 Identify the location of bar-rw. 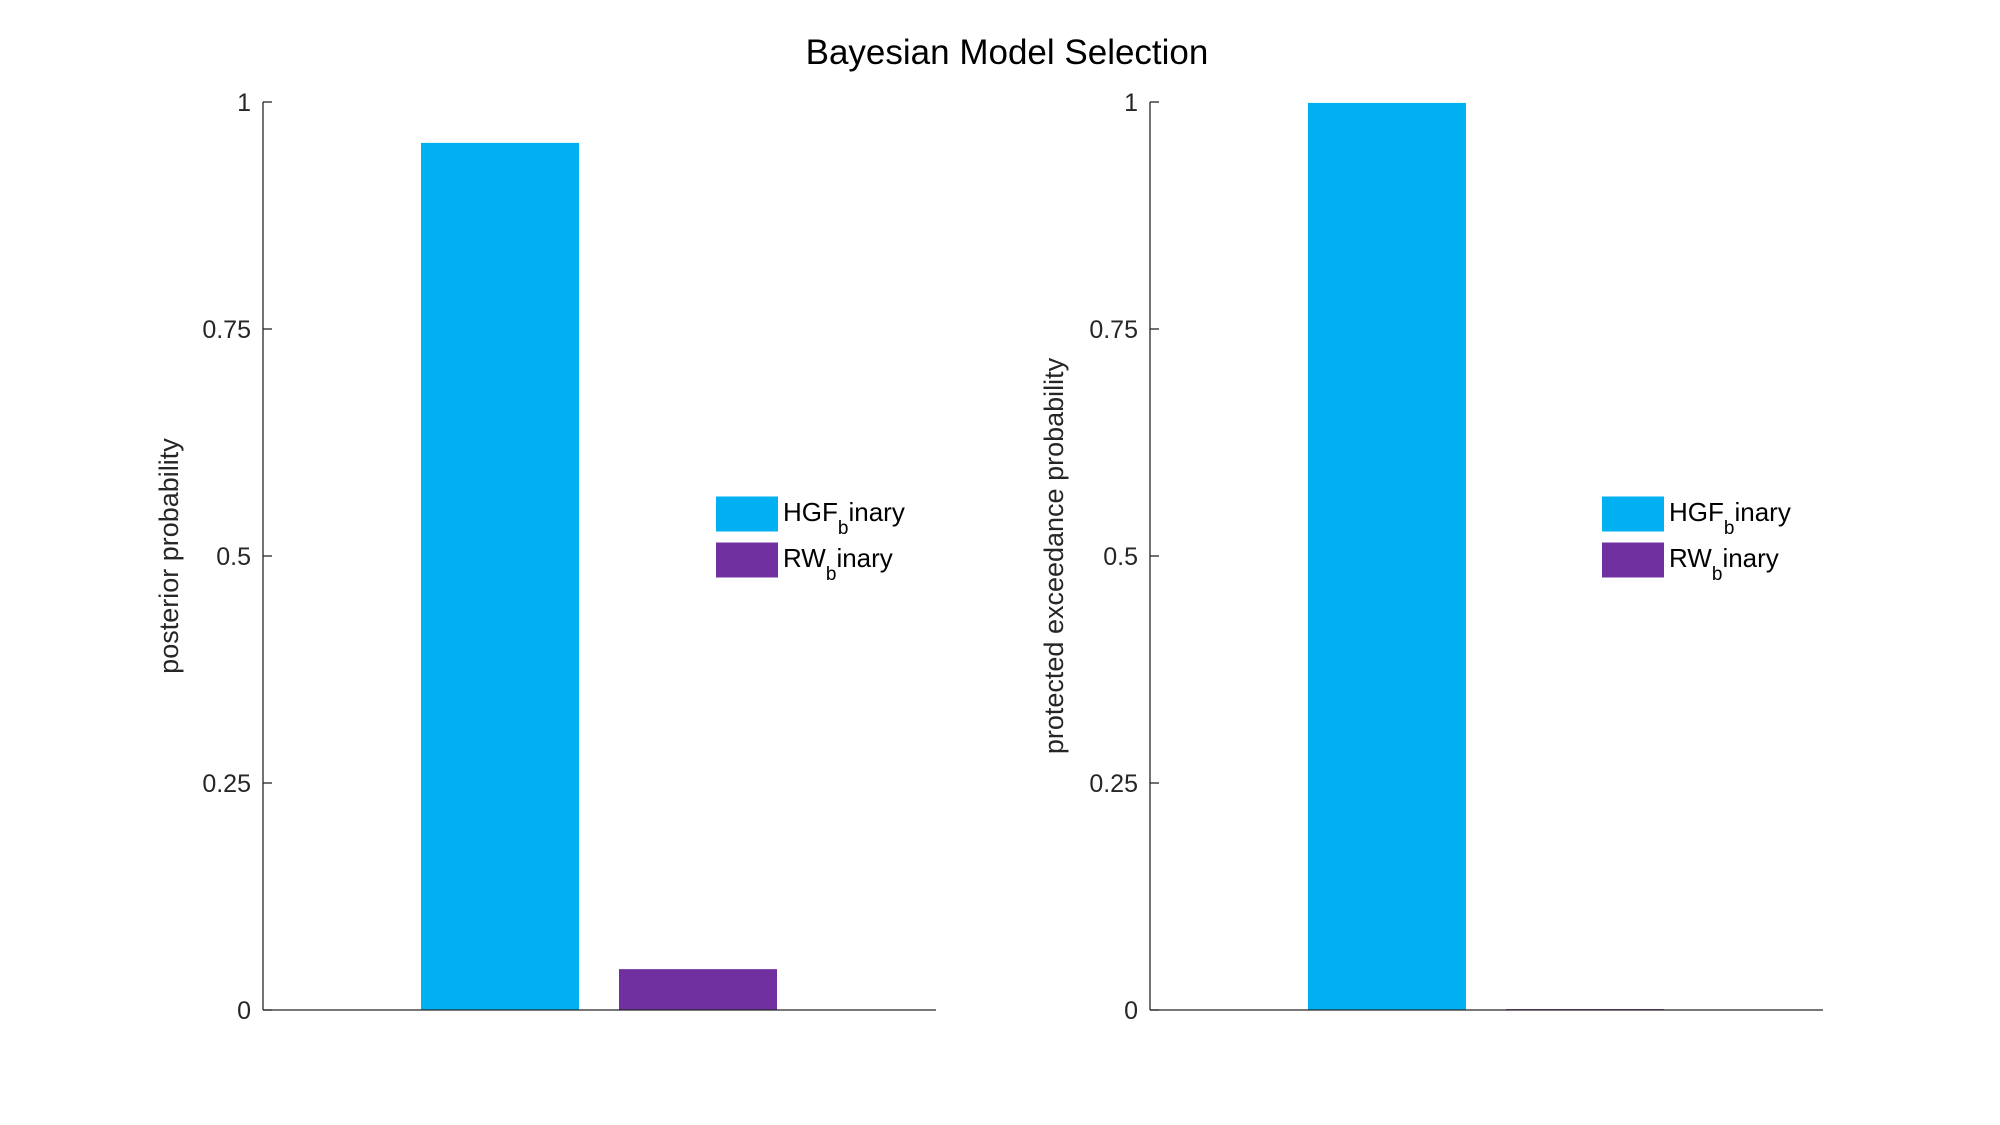
(698, 989).